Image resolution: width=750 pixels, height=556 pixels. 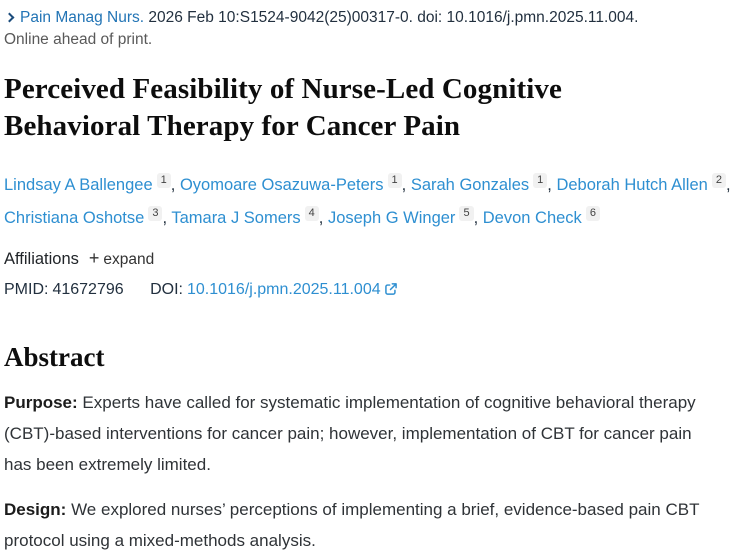 I want to click on author-unit: Lindsay A Ballengee 1,, so click(x=90, y=183).